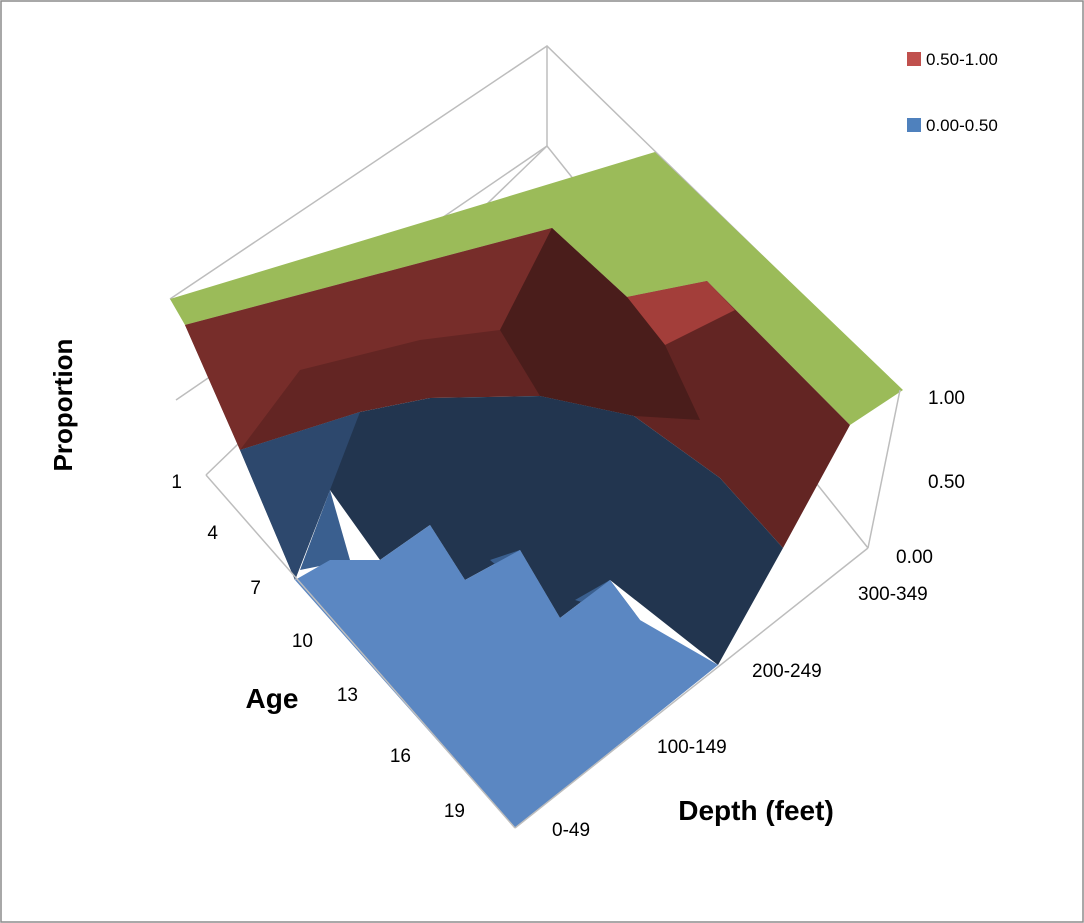  Describe the element at coordinates (740, 712) in the screenshot. I see `depth-axis-ticks: 0-49 100-149 200-249 300-349` at that location.